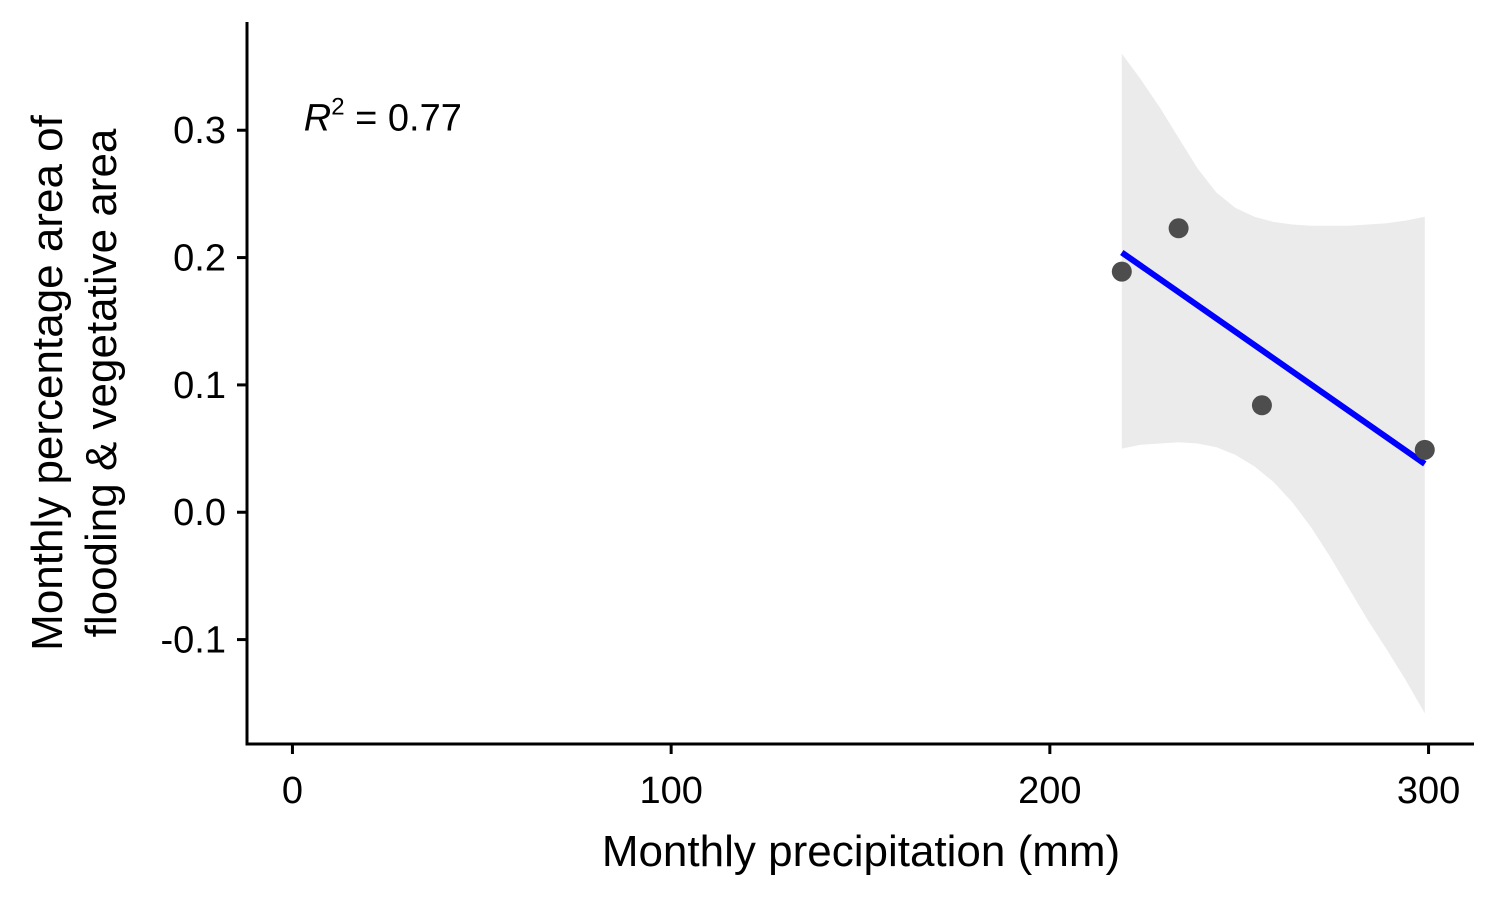 This screenshot has width=1500, height=905. Describe the element at coordinates (101, 382) in the screenshot. I see `y-axis-title-line-2: flooding & vegetative area` at that location.